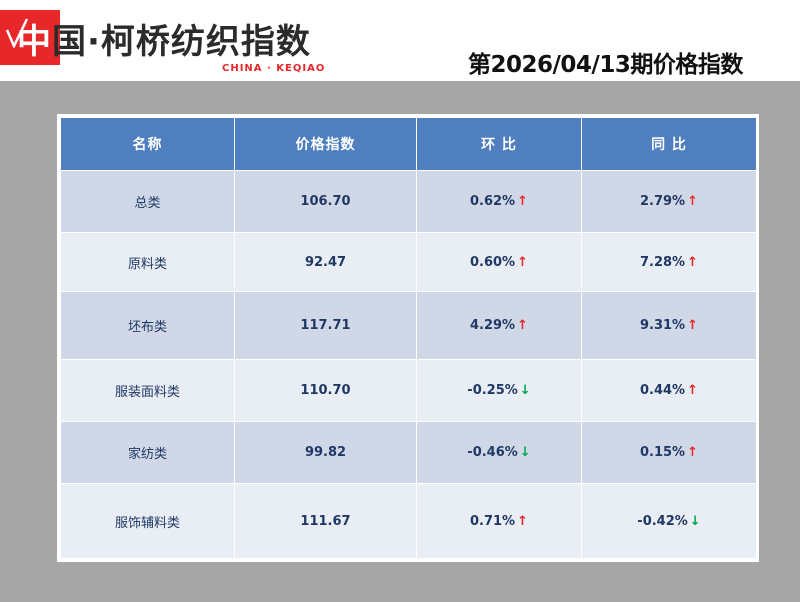  I want to click on logo-title-rest: 国·柯桥纺织指数, so click(181, 42).